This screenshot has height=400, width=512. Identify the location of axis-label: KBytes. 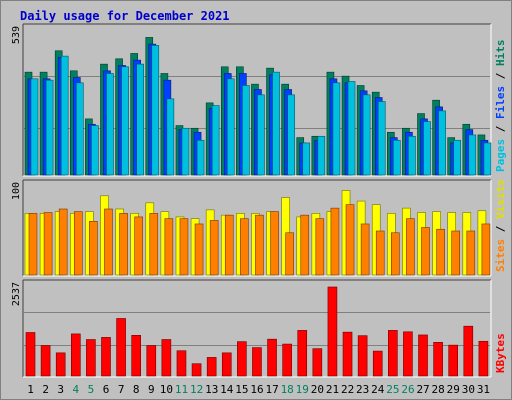
(500, 353).